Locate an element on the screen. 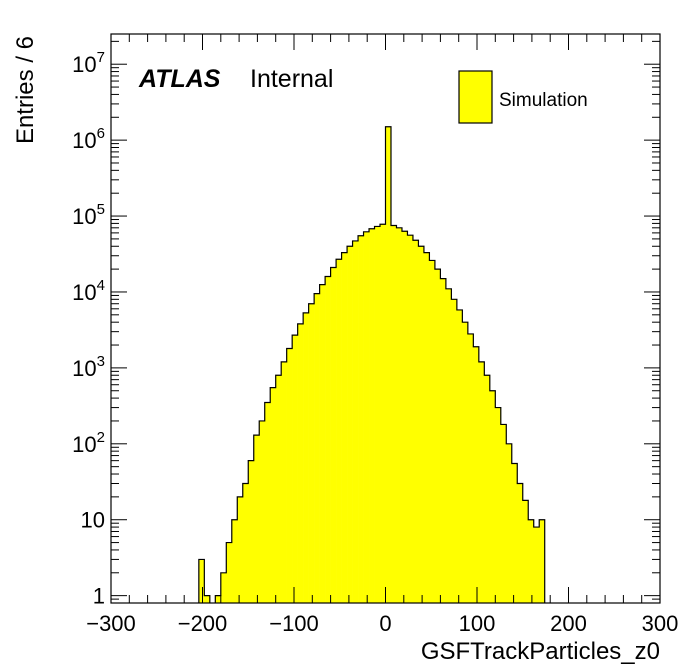 Image resolution: width=696 pixels, height=672 pixels. experiment-label: ATLAS is located at coordinates (179, 79).